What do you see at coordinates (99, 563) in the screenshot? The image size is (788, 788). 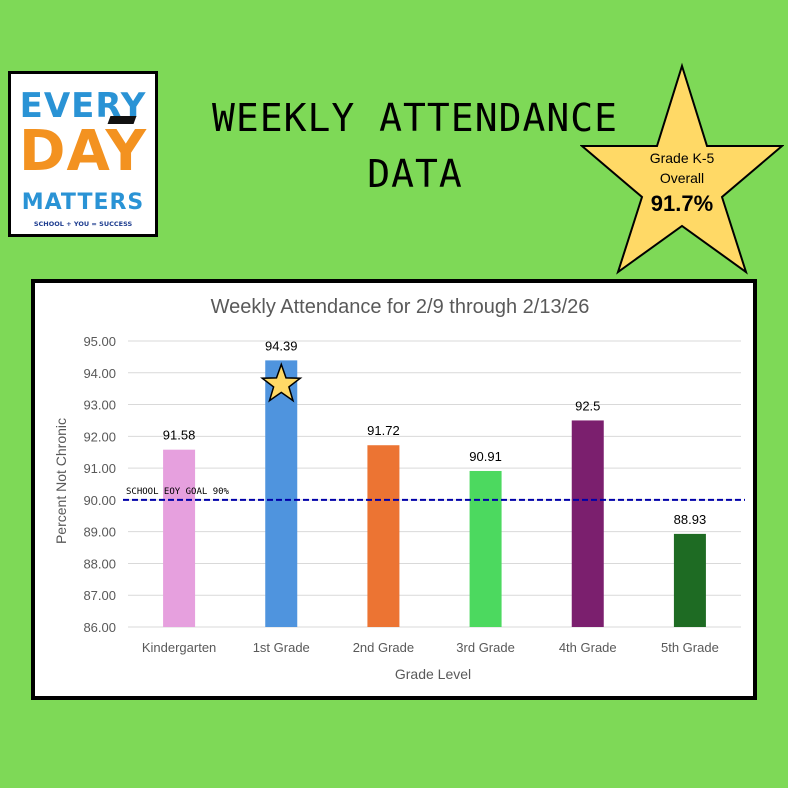 I see `y-tick-label: 88.00` at bounding box center [99, 563].